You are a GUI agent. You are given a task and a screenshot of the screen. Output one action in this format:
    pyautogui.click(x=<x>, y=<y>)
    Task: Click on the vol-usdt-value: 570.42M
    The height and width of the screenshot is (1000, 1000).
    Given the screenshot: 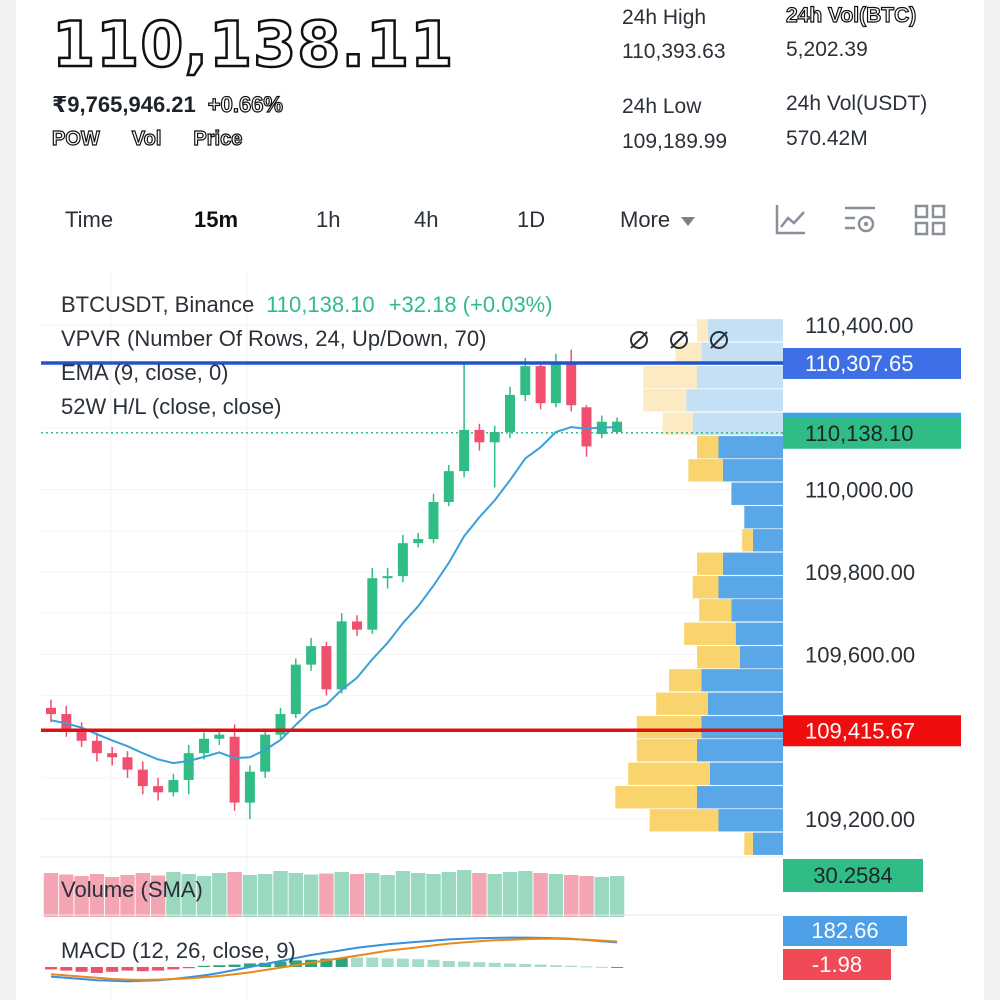 What is the action you would take?
    pyautogui.click(x=827, y=138)
    